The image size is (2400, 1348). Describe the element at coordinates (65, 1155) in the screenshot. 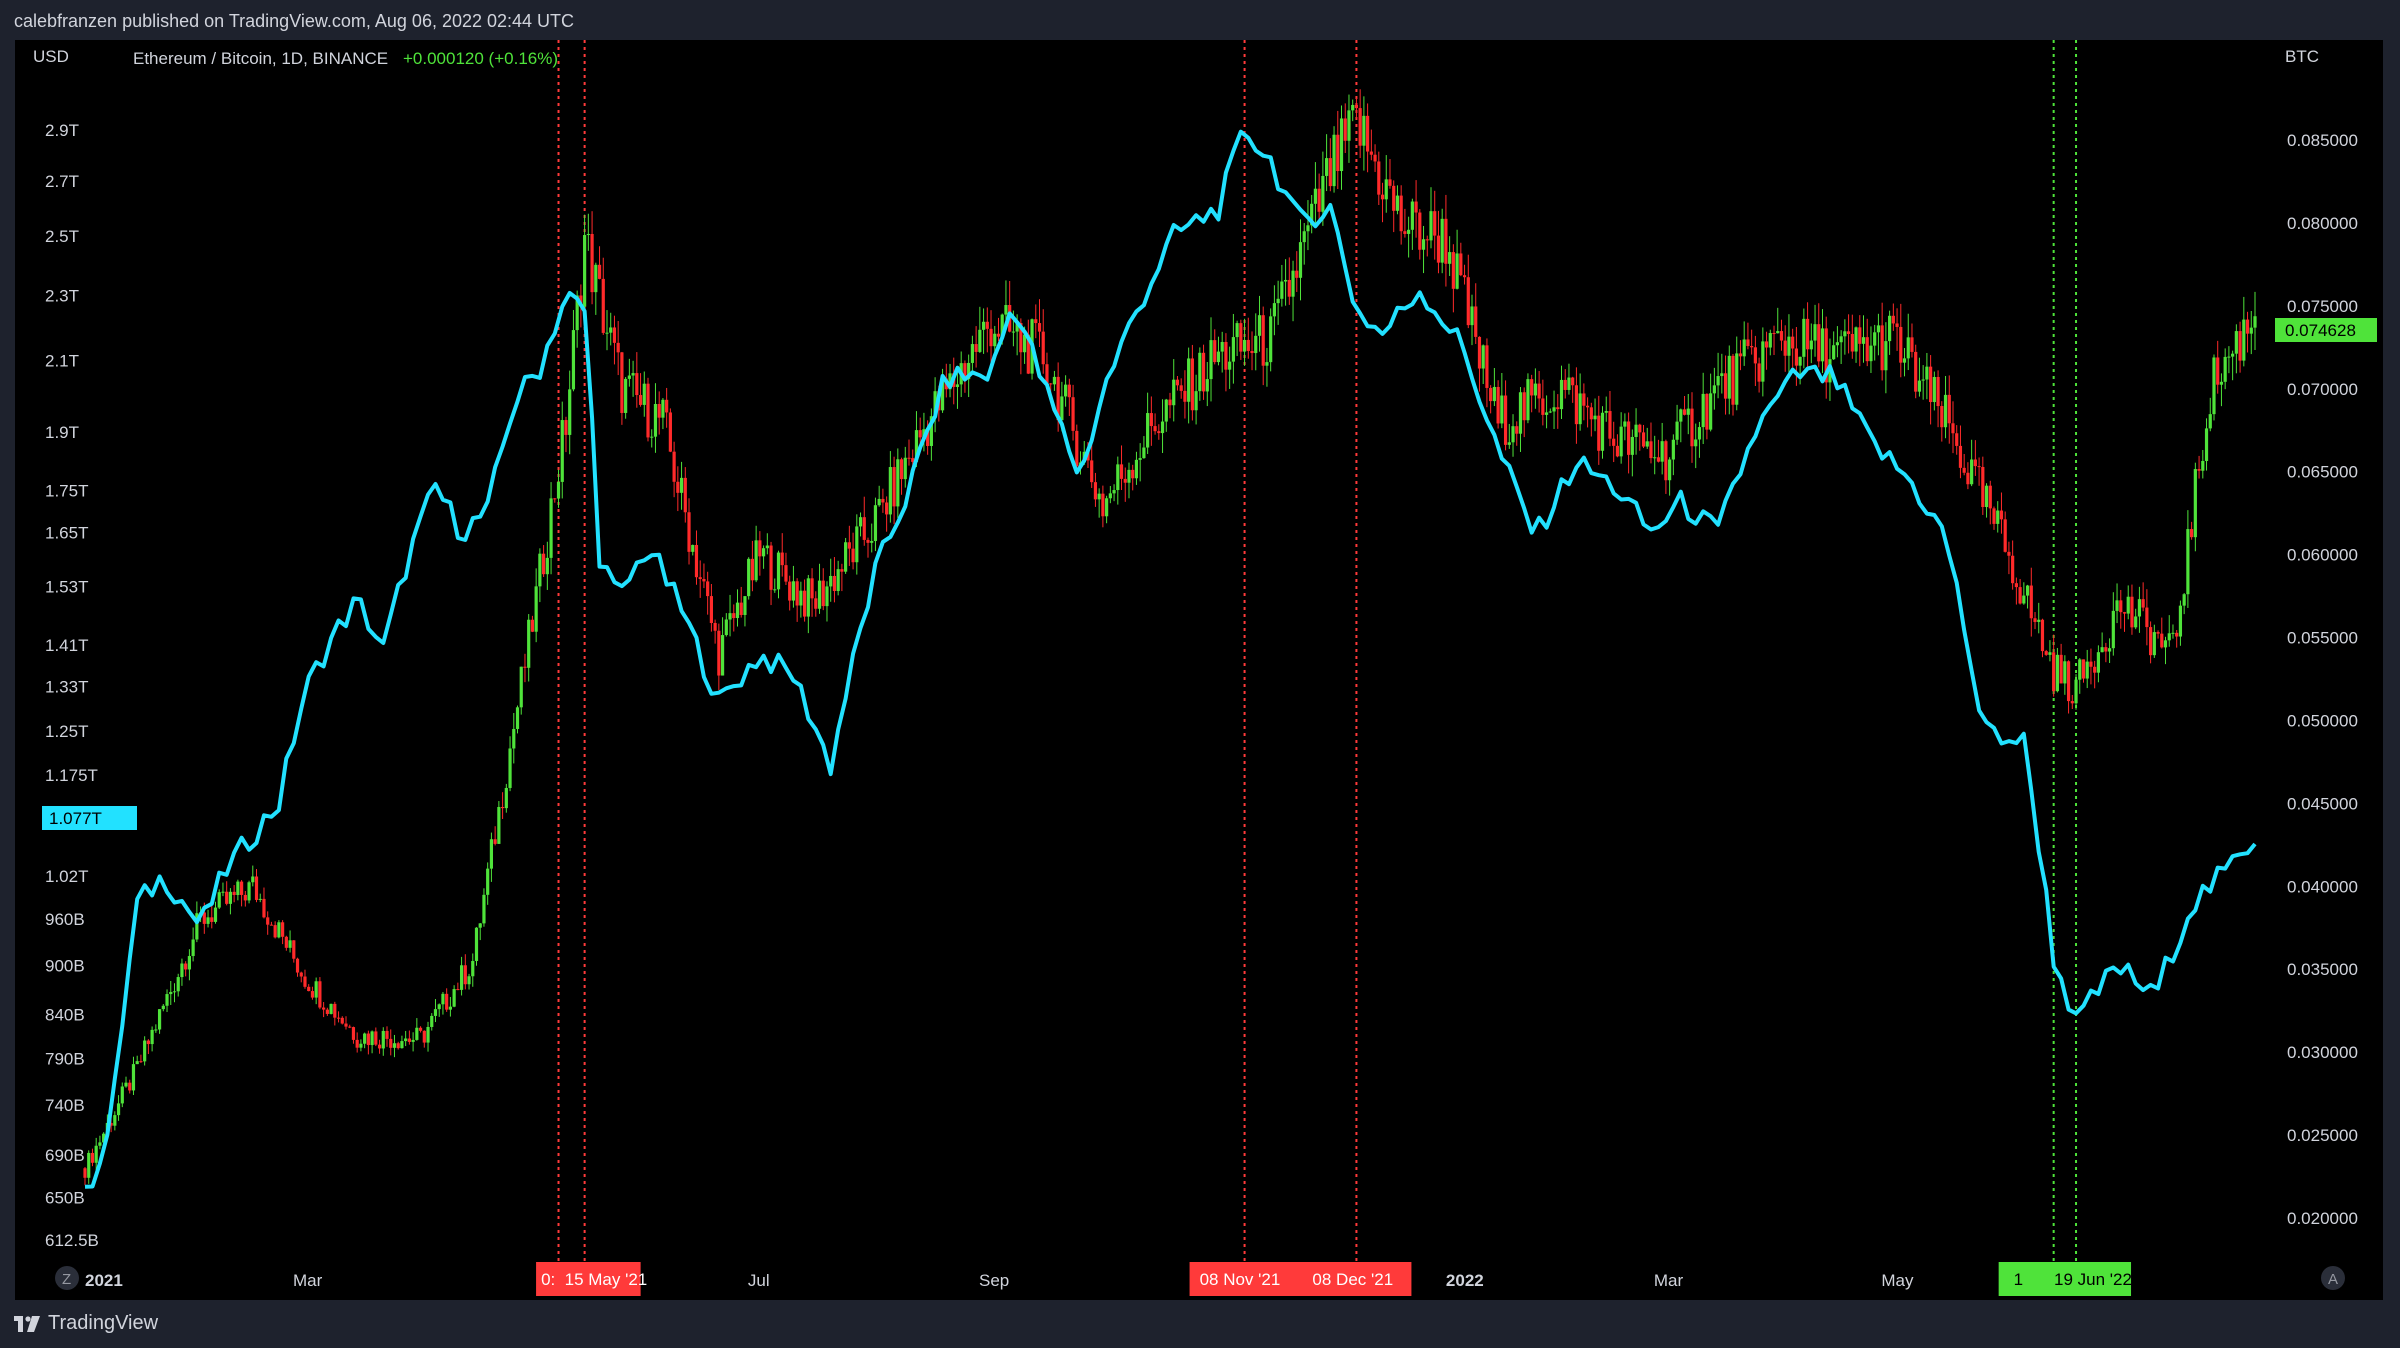

I see `left-tick-label: 690B` at that location.